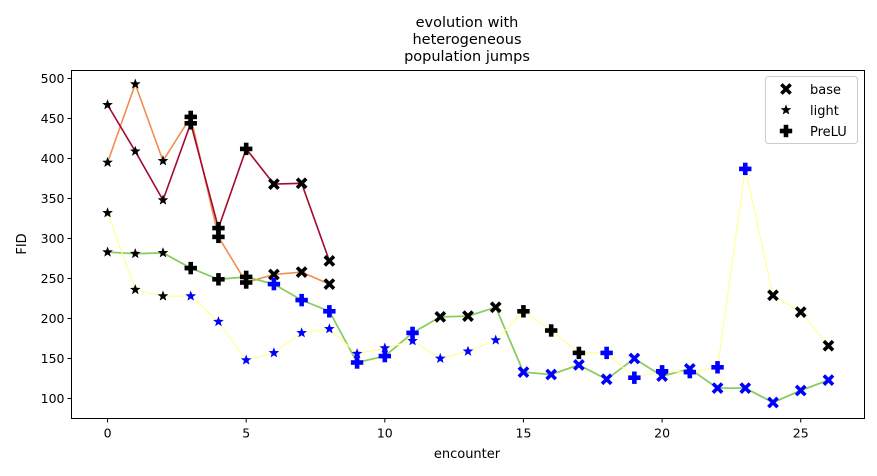 This screenshot has width=877, height=476. Describe the element at coordinates (246, 433) in the screenshot. I see `x-tick-label-5: 5` at that location.